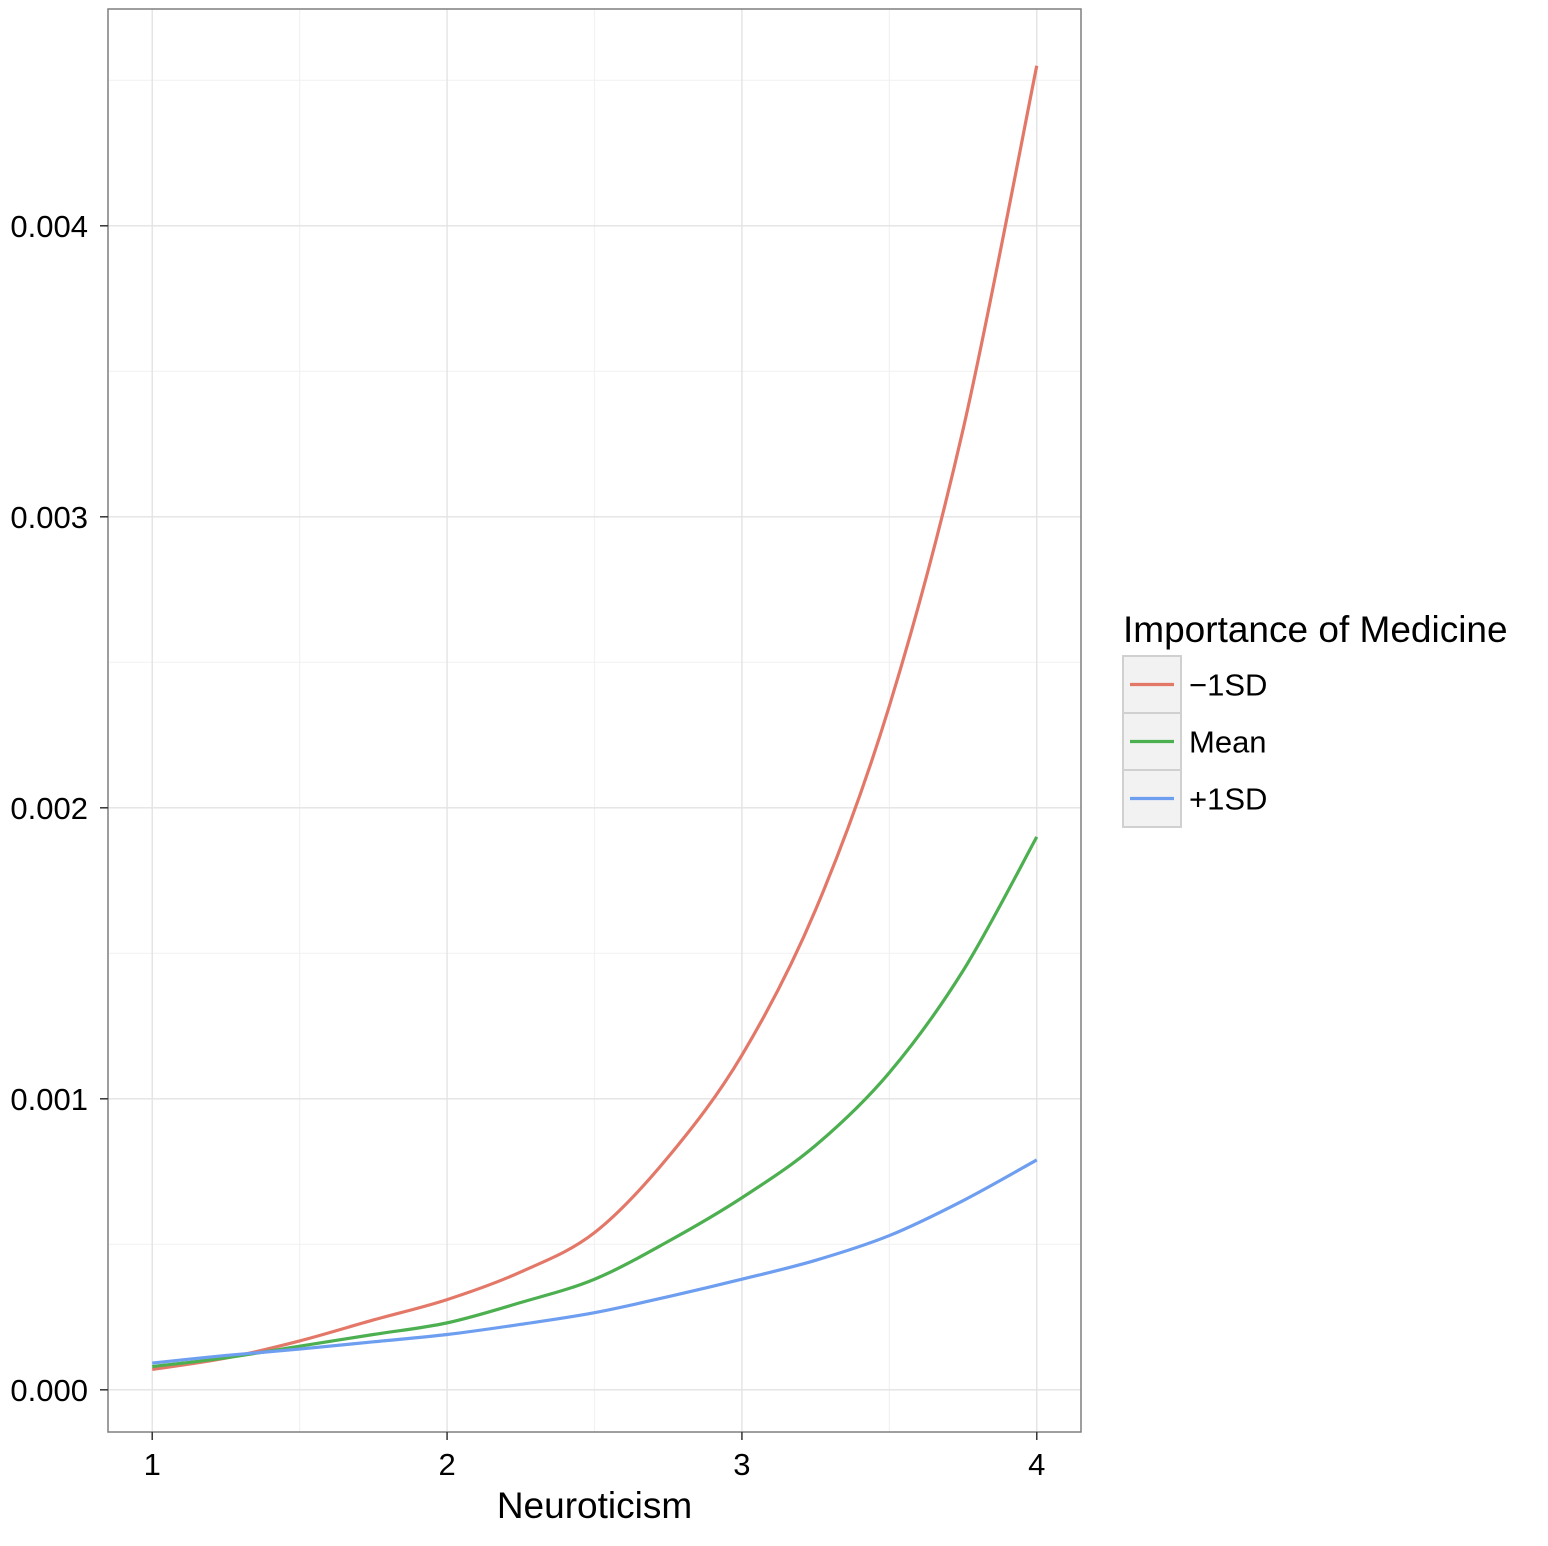 Image resolution: width=1548 pixels, height=1546 pixels. Describe the element at coordinates (594, 1505) in the screenshot. I see `x-axis-title: Neuroticism` at that location.